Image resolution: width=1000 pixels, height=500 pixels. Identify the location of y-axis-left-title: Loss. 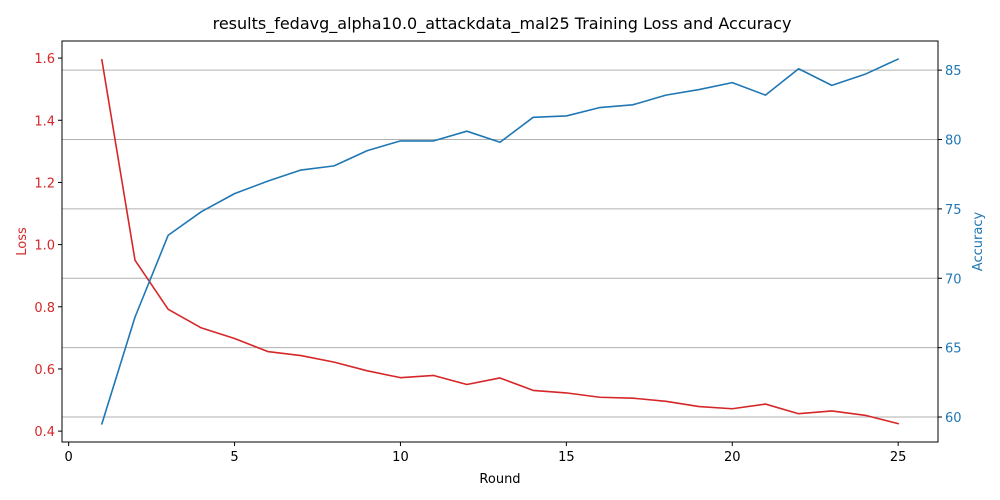
(22, 241).